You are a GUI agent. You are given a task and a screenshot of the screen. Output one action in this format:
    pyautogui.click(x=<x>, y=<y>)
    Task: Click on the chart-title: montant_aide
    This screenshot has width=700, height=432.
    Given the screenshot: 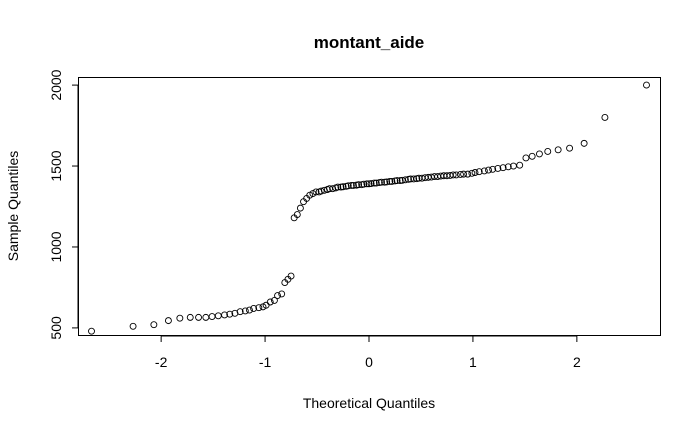 What is the action you would take?
    pyautogui.click(x=369, y=42)
    